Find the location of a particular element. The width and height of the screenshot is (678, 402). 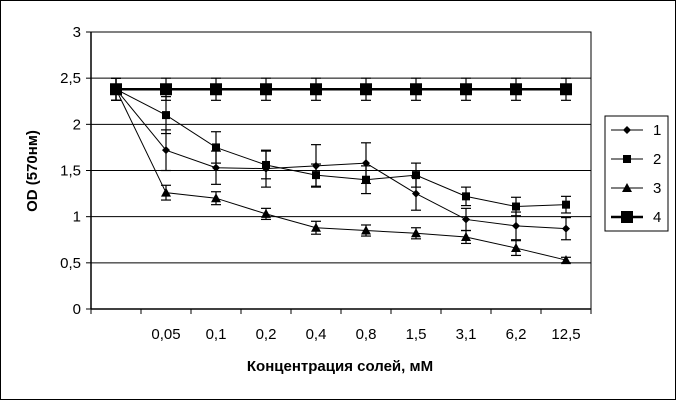

legend-box is located at coordinates (636, 173).